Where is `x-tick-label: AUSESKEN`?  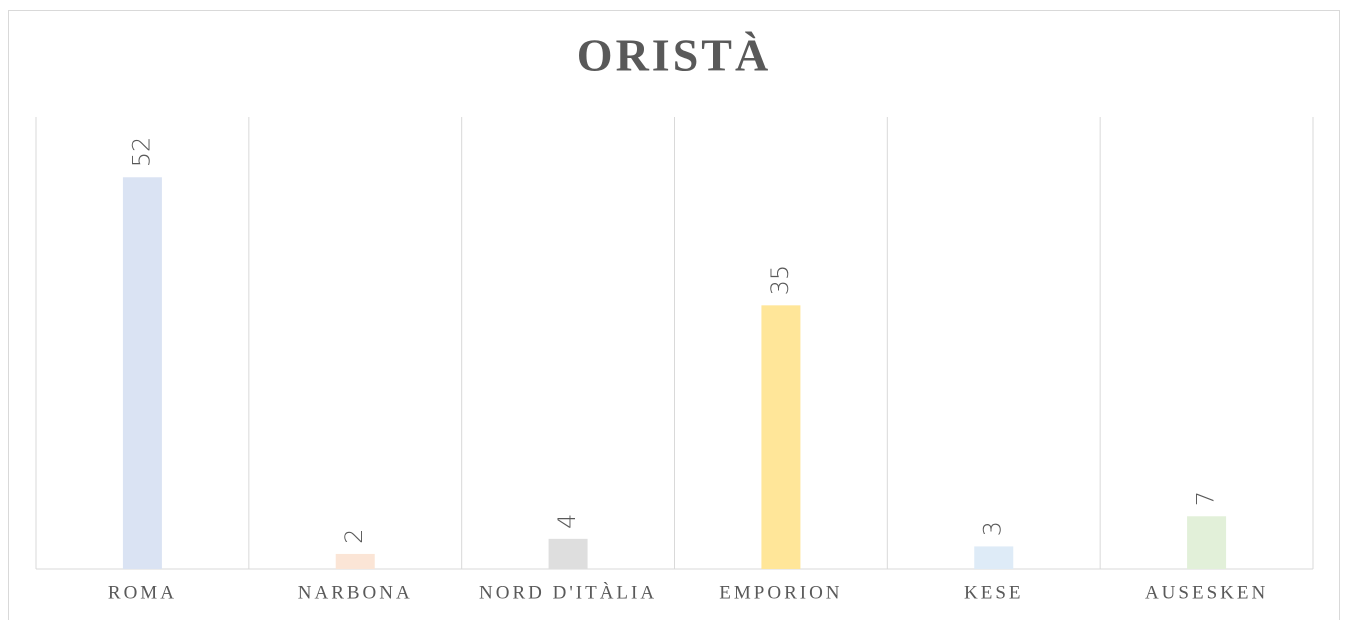 x-tick-label: AUSESKEN is located at coordinates (1206, 592).